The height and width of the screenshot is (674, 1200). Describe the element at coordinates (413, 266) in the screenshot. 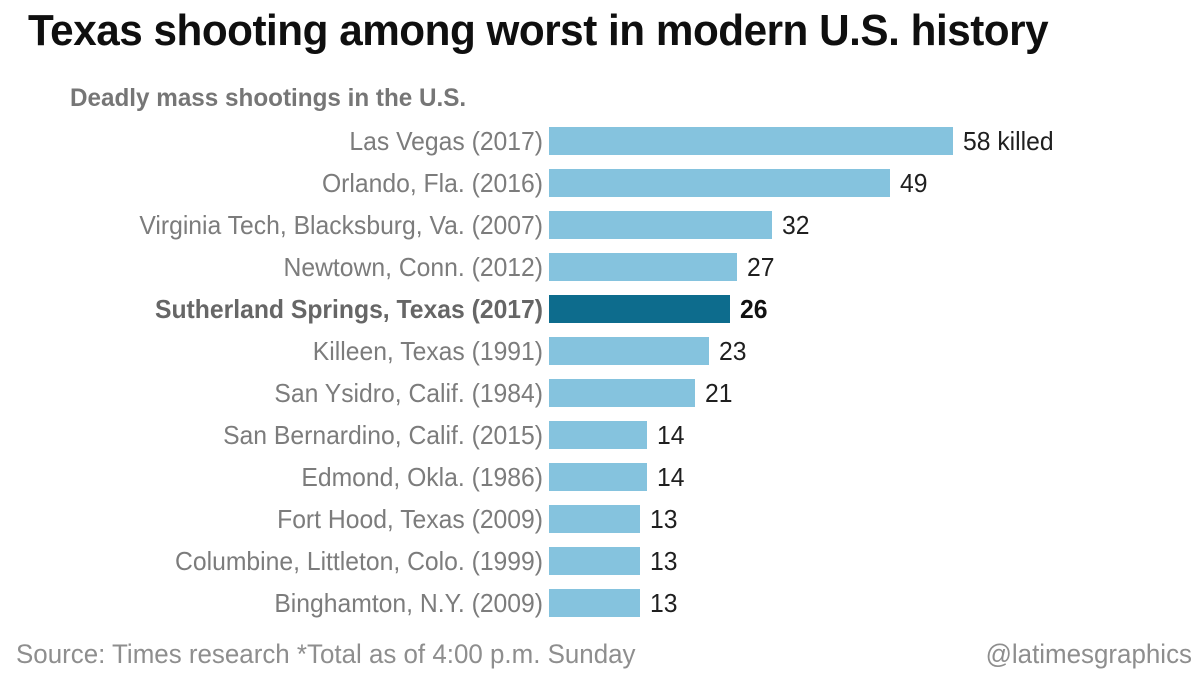

I see `bar-label: Newtown, Conn. (2012)` at that location.